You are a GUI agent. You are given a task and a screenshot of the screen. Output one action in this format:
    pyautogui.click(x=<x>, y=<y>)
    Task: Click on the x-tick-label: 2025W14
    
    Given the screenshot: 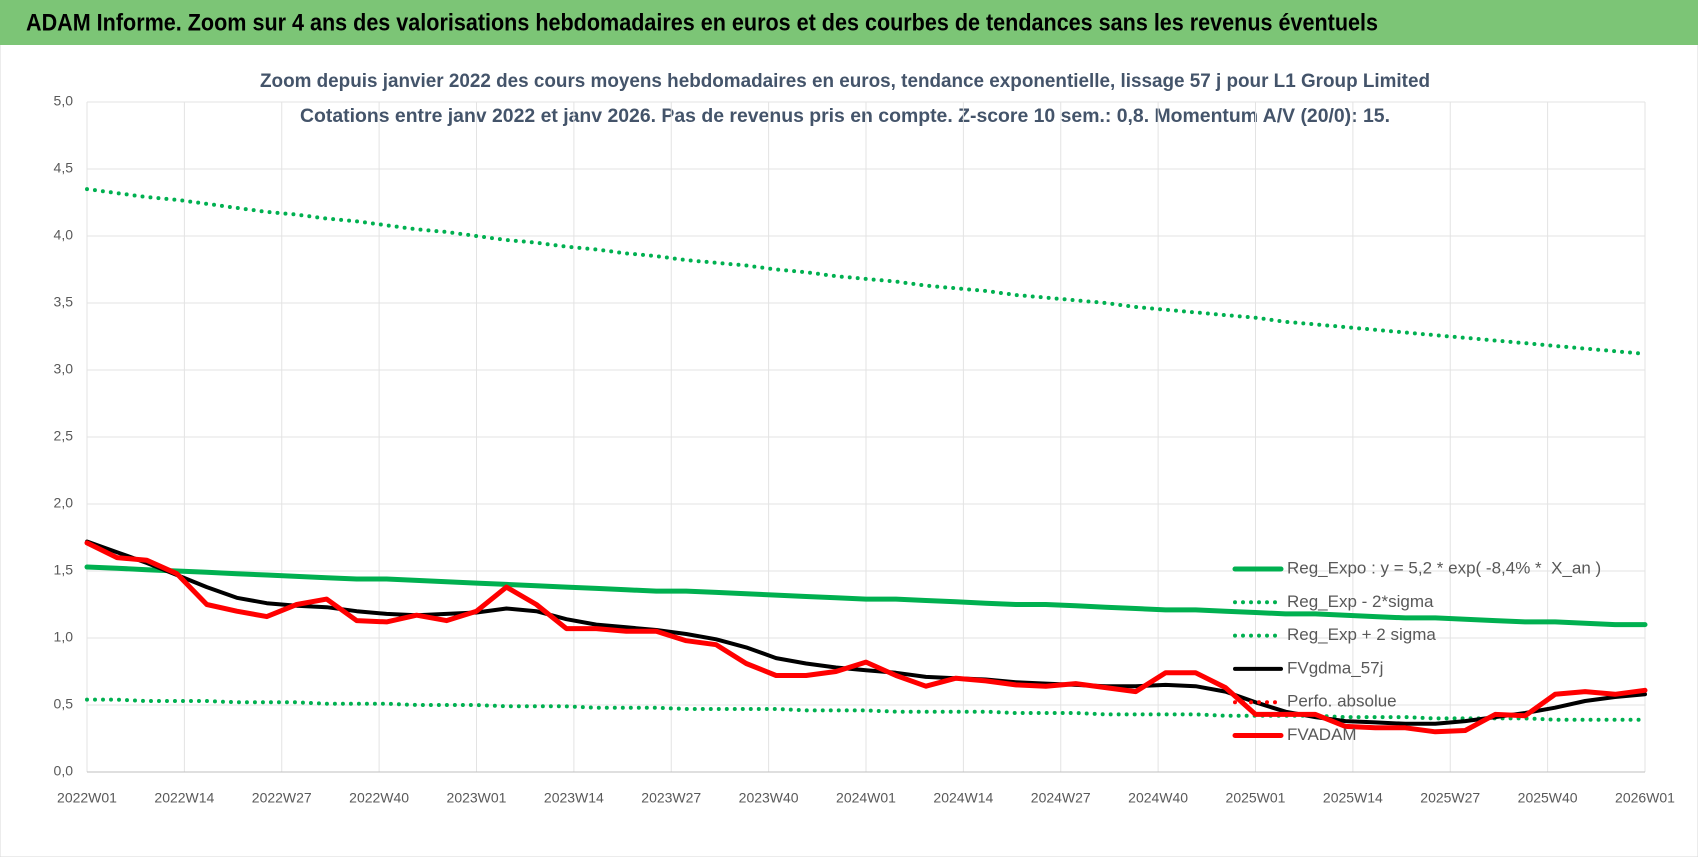 What is the action you would take?
    pyautogui.click(x=1353, y=798)
    